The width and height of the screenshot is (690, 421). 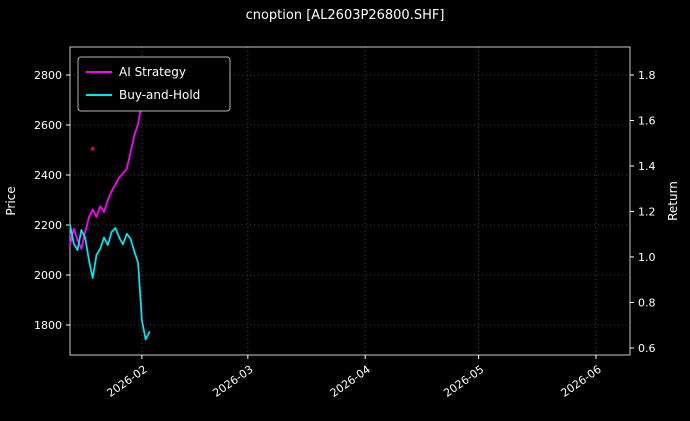 I want to click on chart-title: cnoption [AL2603P26800.SHF], so click(x=345, y=15).